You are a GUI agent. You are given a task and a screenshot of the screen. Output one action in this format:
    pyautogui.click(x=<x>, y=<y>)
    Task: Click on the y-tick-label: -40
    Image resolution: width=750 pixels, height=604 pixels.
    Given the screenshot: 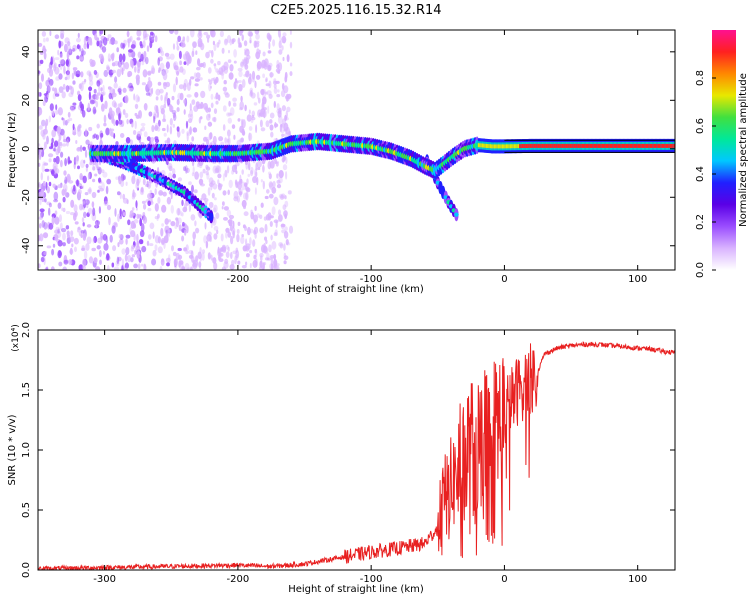 What is the action you would take?
    pyautogui.click(x=26, y=246)
    